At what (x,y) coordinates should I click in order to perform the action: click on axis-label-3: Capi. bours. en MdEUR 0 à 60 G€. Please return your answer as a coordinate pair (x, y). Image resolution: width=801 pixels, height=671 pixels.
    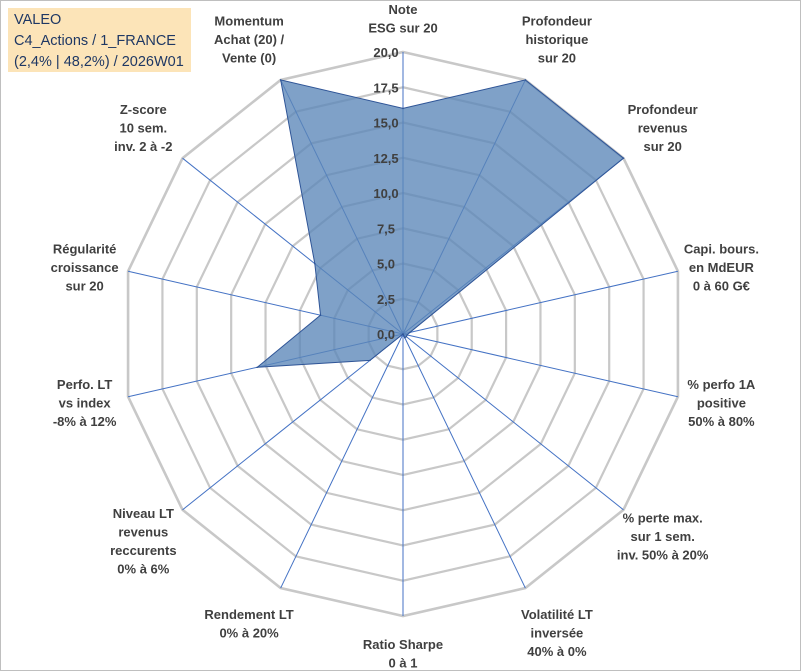
    Looking at the image, I should click on (721, 268).